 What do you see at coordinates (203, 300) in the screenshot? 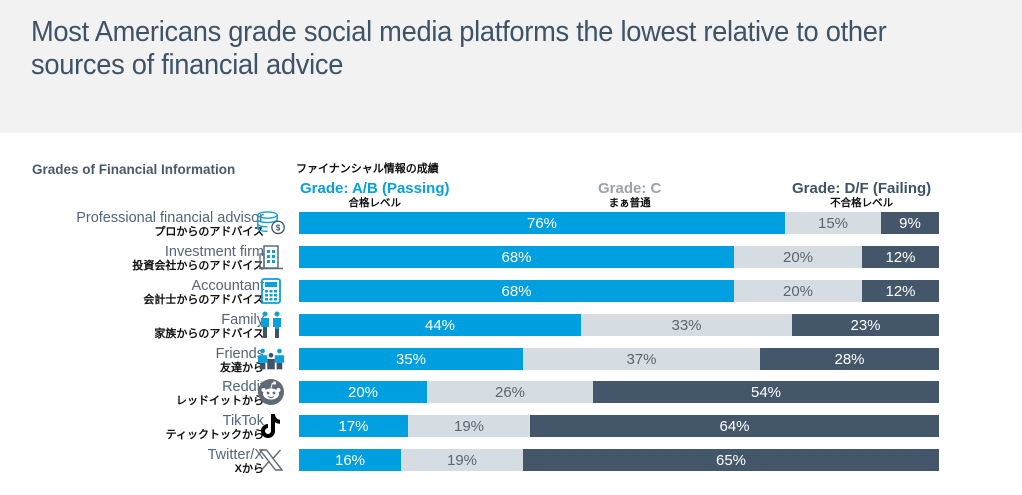
I see `category-label-jp: 会計士からのアドバイス` at bounding box center [203, 300].